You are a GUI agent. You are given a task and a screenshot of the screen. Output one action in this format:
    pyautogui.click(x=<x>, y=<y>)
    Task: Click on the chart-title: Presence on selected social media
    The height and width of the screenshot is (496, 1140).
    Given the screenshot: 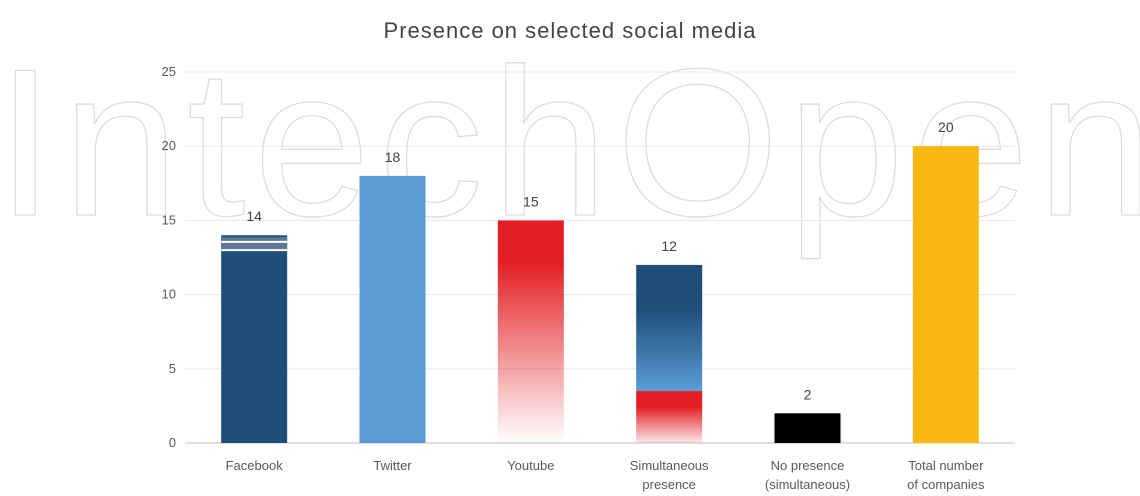 What is the action you would take?
    pyautogui.click(x=570, y=30)
    